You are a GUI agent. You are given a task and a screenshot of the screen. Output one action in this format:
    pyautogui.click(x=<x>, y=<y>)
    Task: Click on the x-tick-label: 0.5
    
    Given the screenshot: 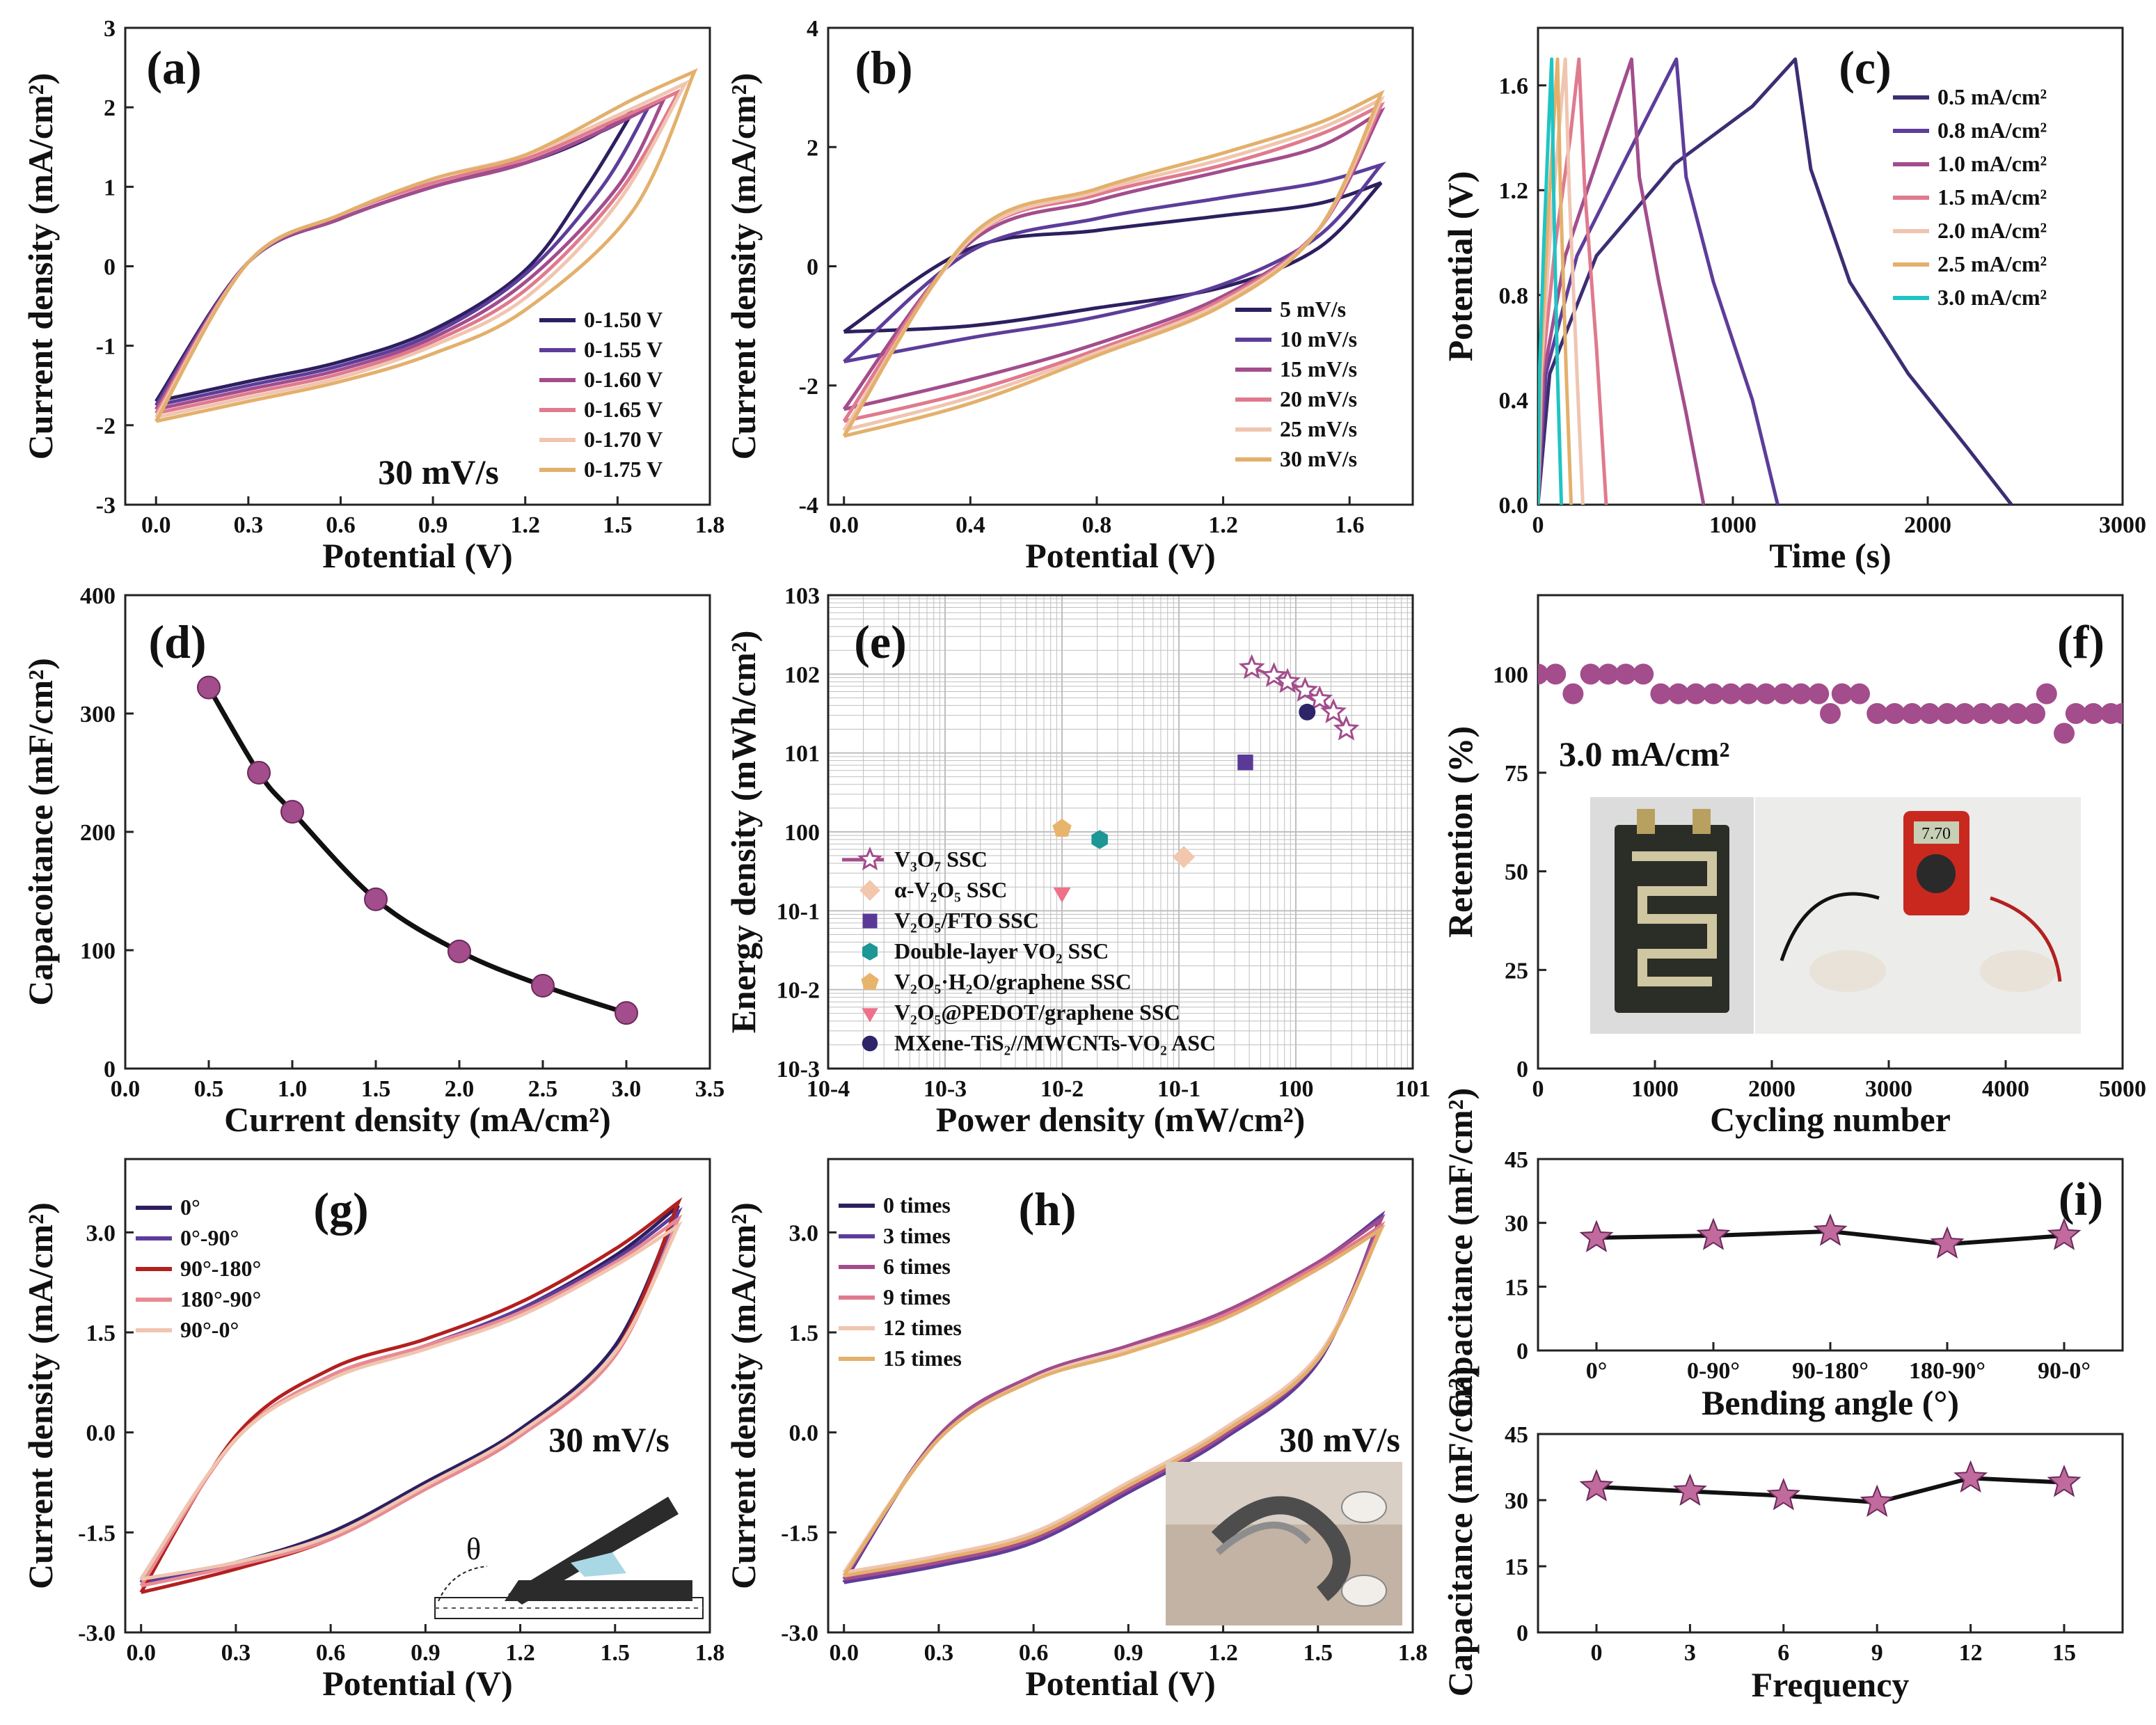 What is the action you would take?
    pyautogui.click(x=209, y=1089)
    